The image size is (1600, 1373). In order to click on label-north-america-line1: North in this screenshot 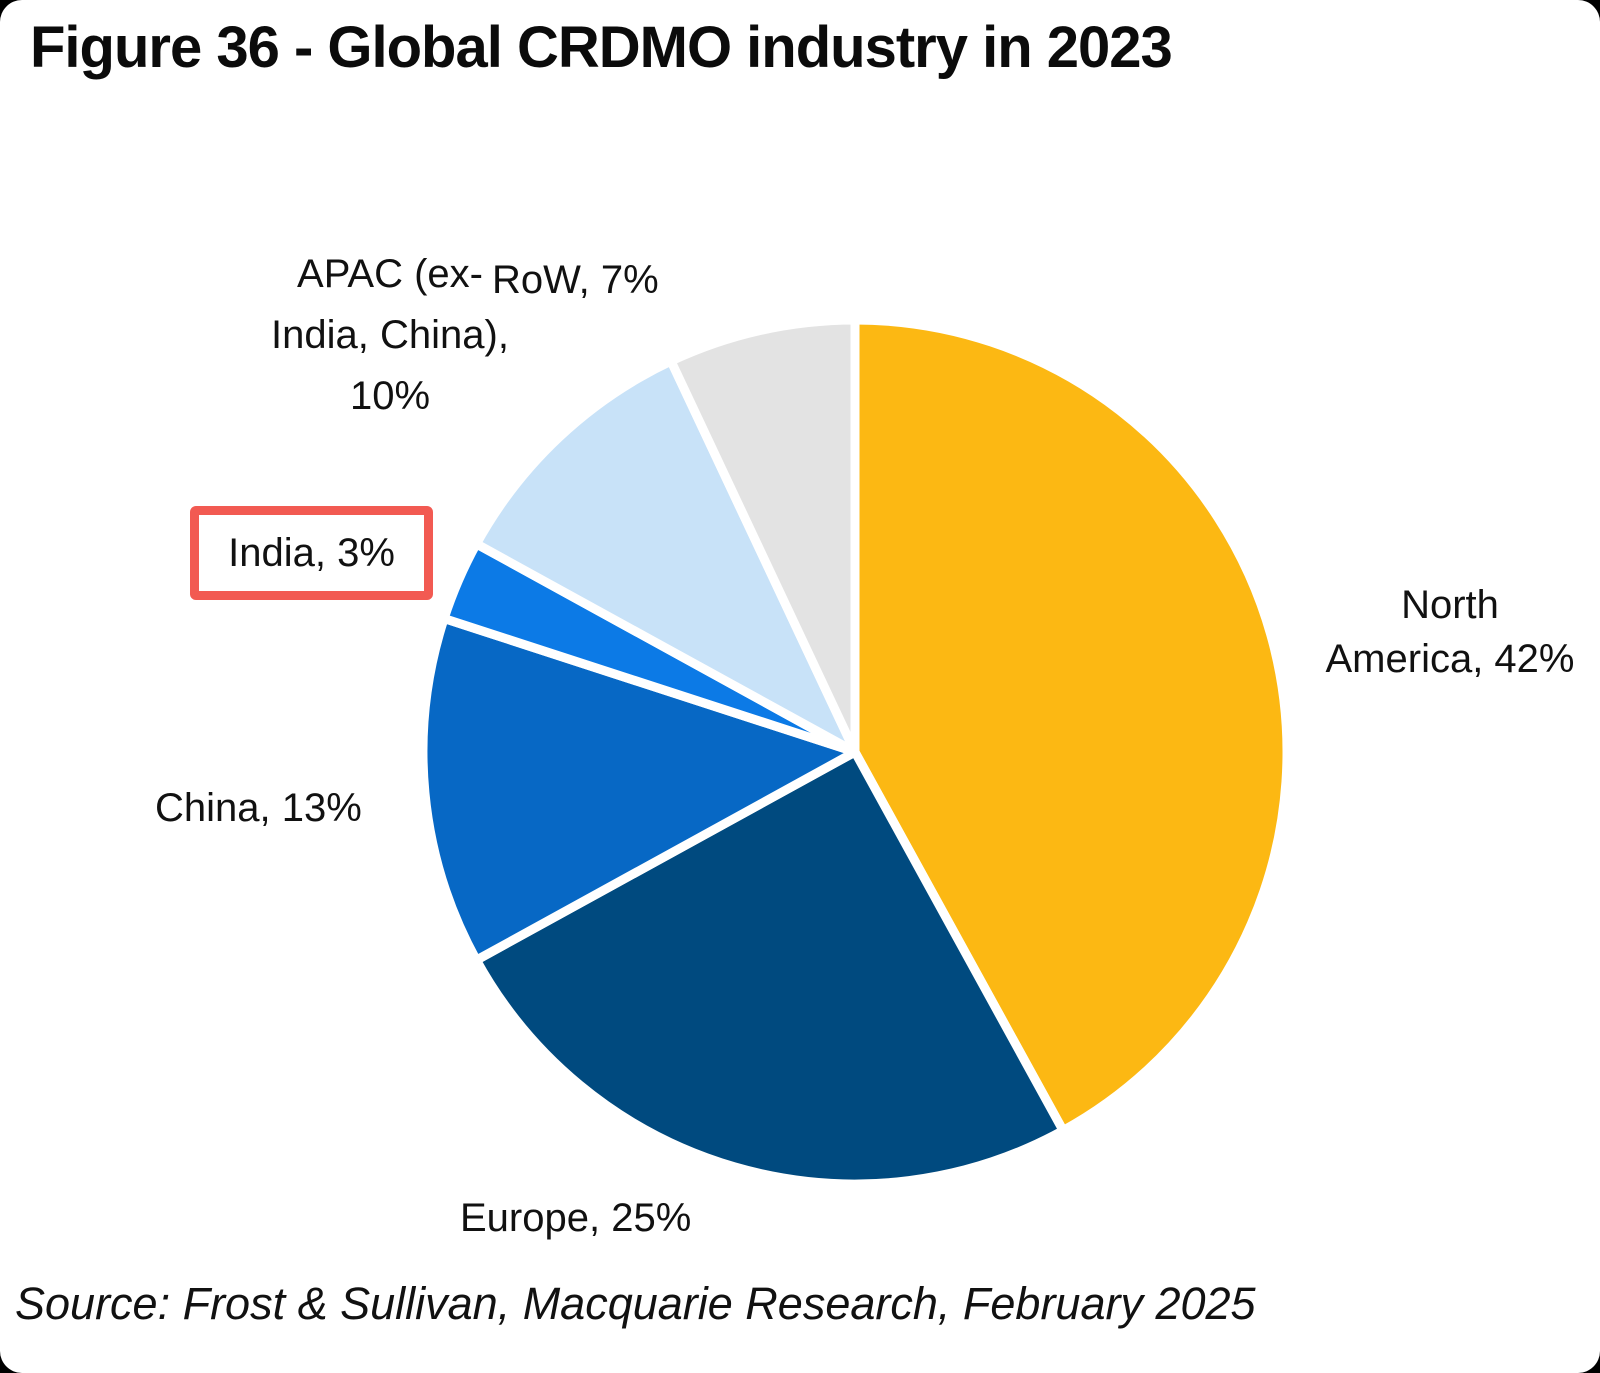, I will do `click(1450, 605)`.